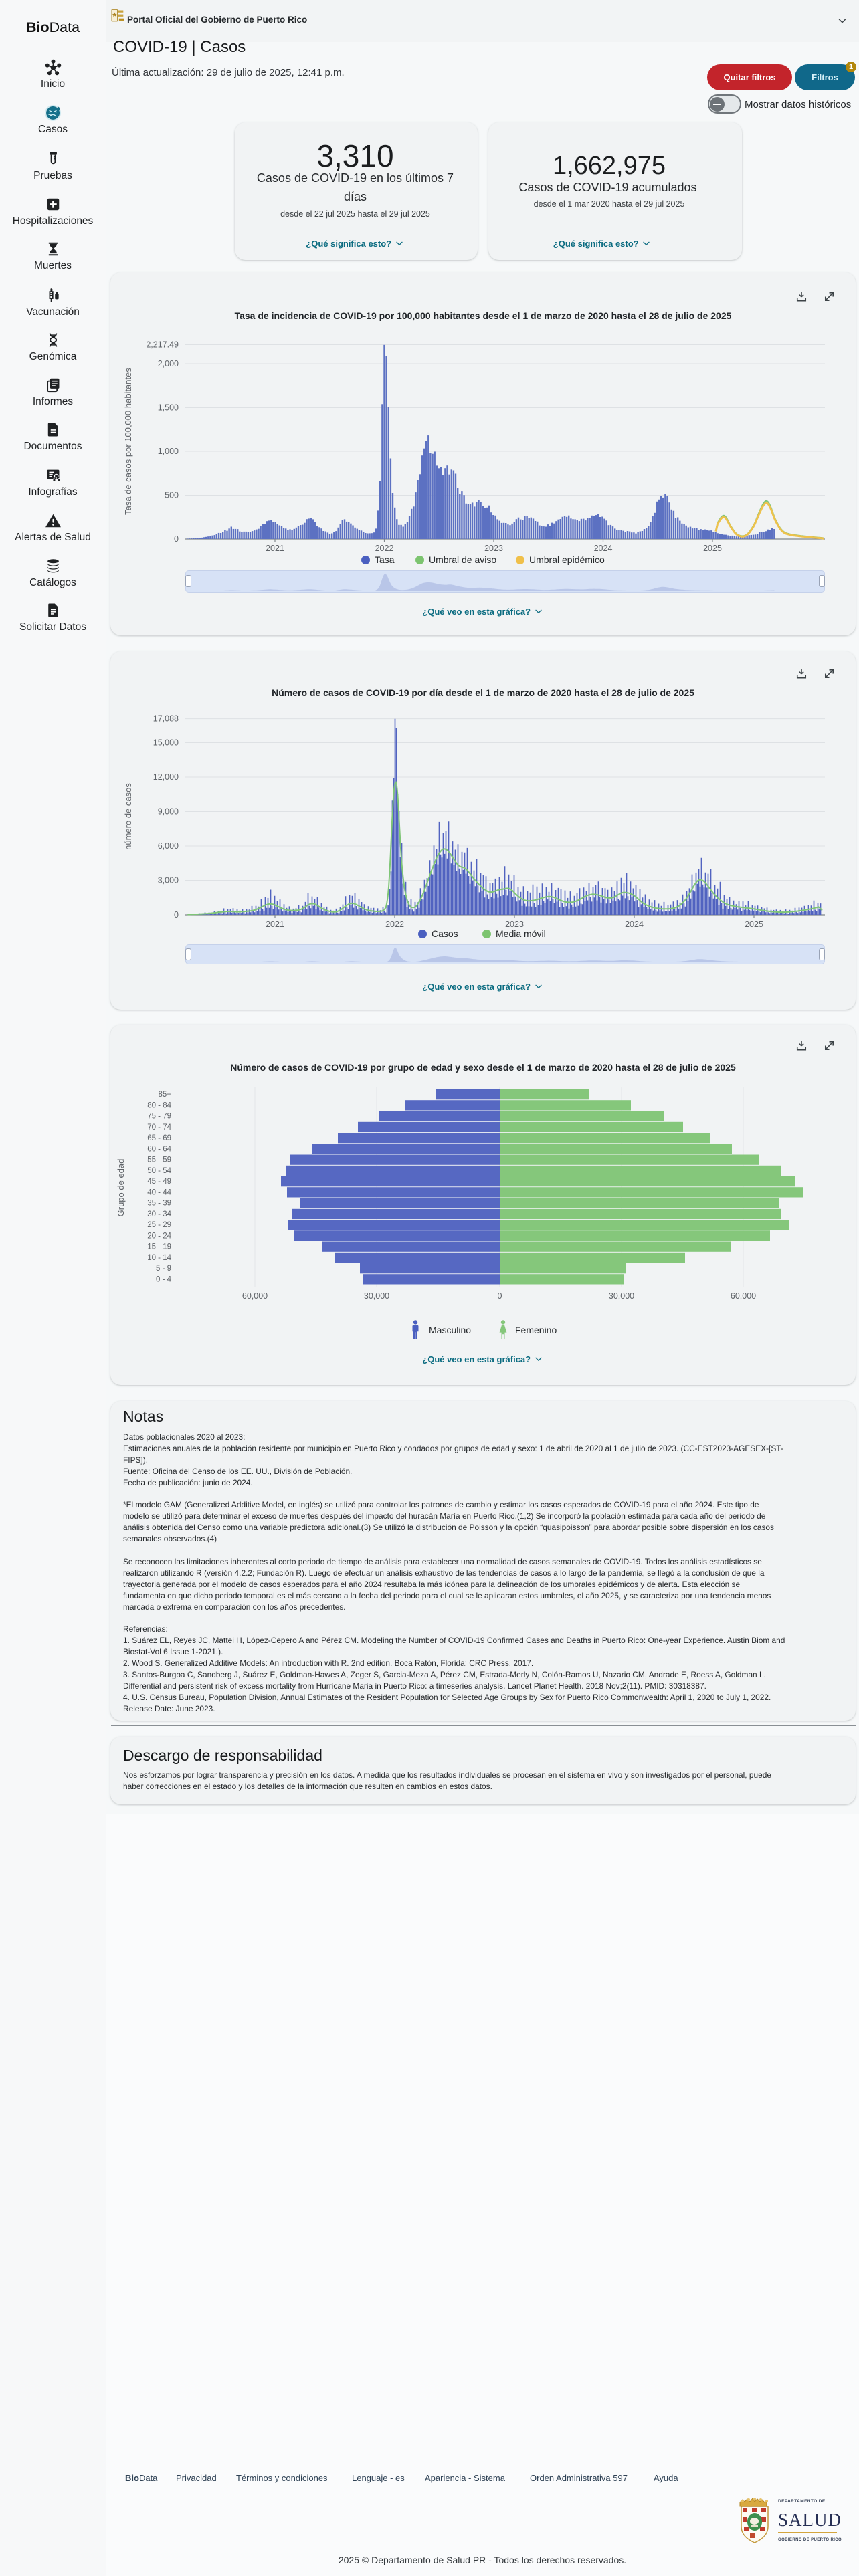 Image resolution: width=859 pixels, height=2576 pixels. What do you see at coordinates (159, 1117) in the screenshot?
I see `svg-text: 75 - 79` at bounding box center [159, 1117].